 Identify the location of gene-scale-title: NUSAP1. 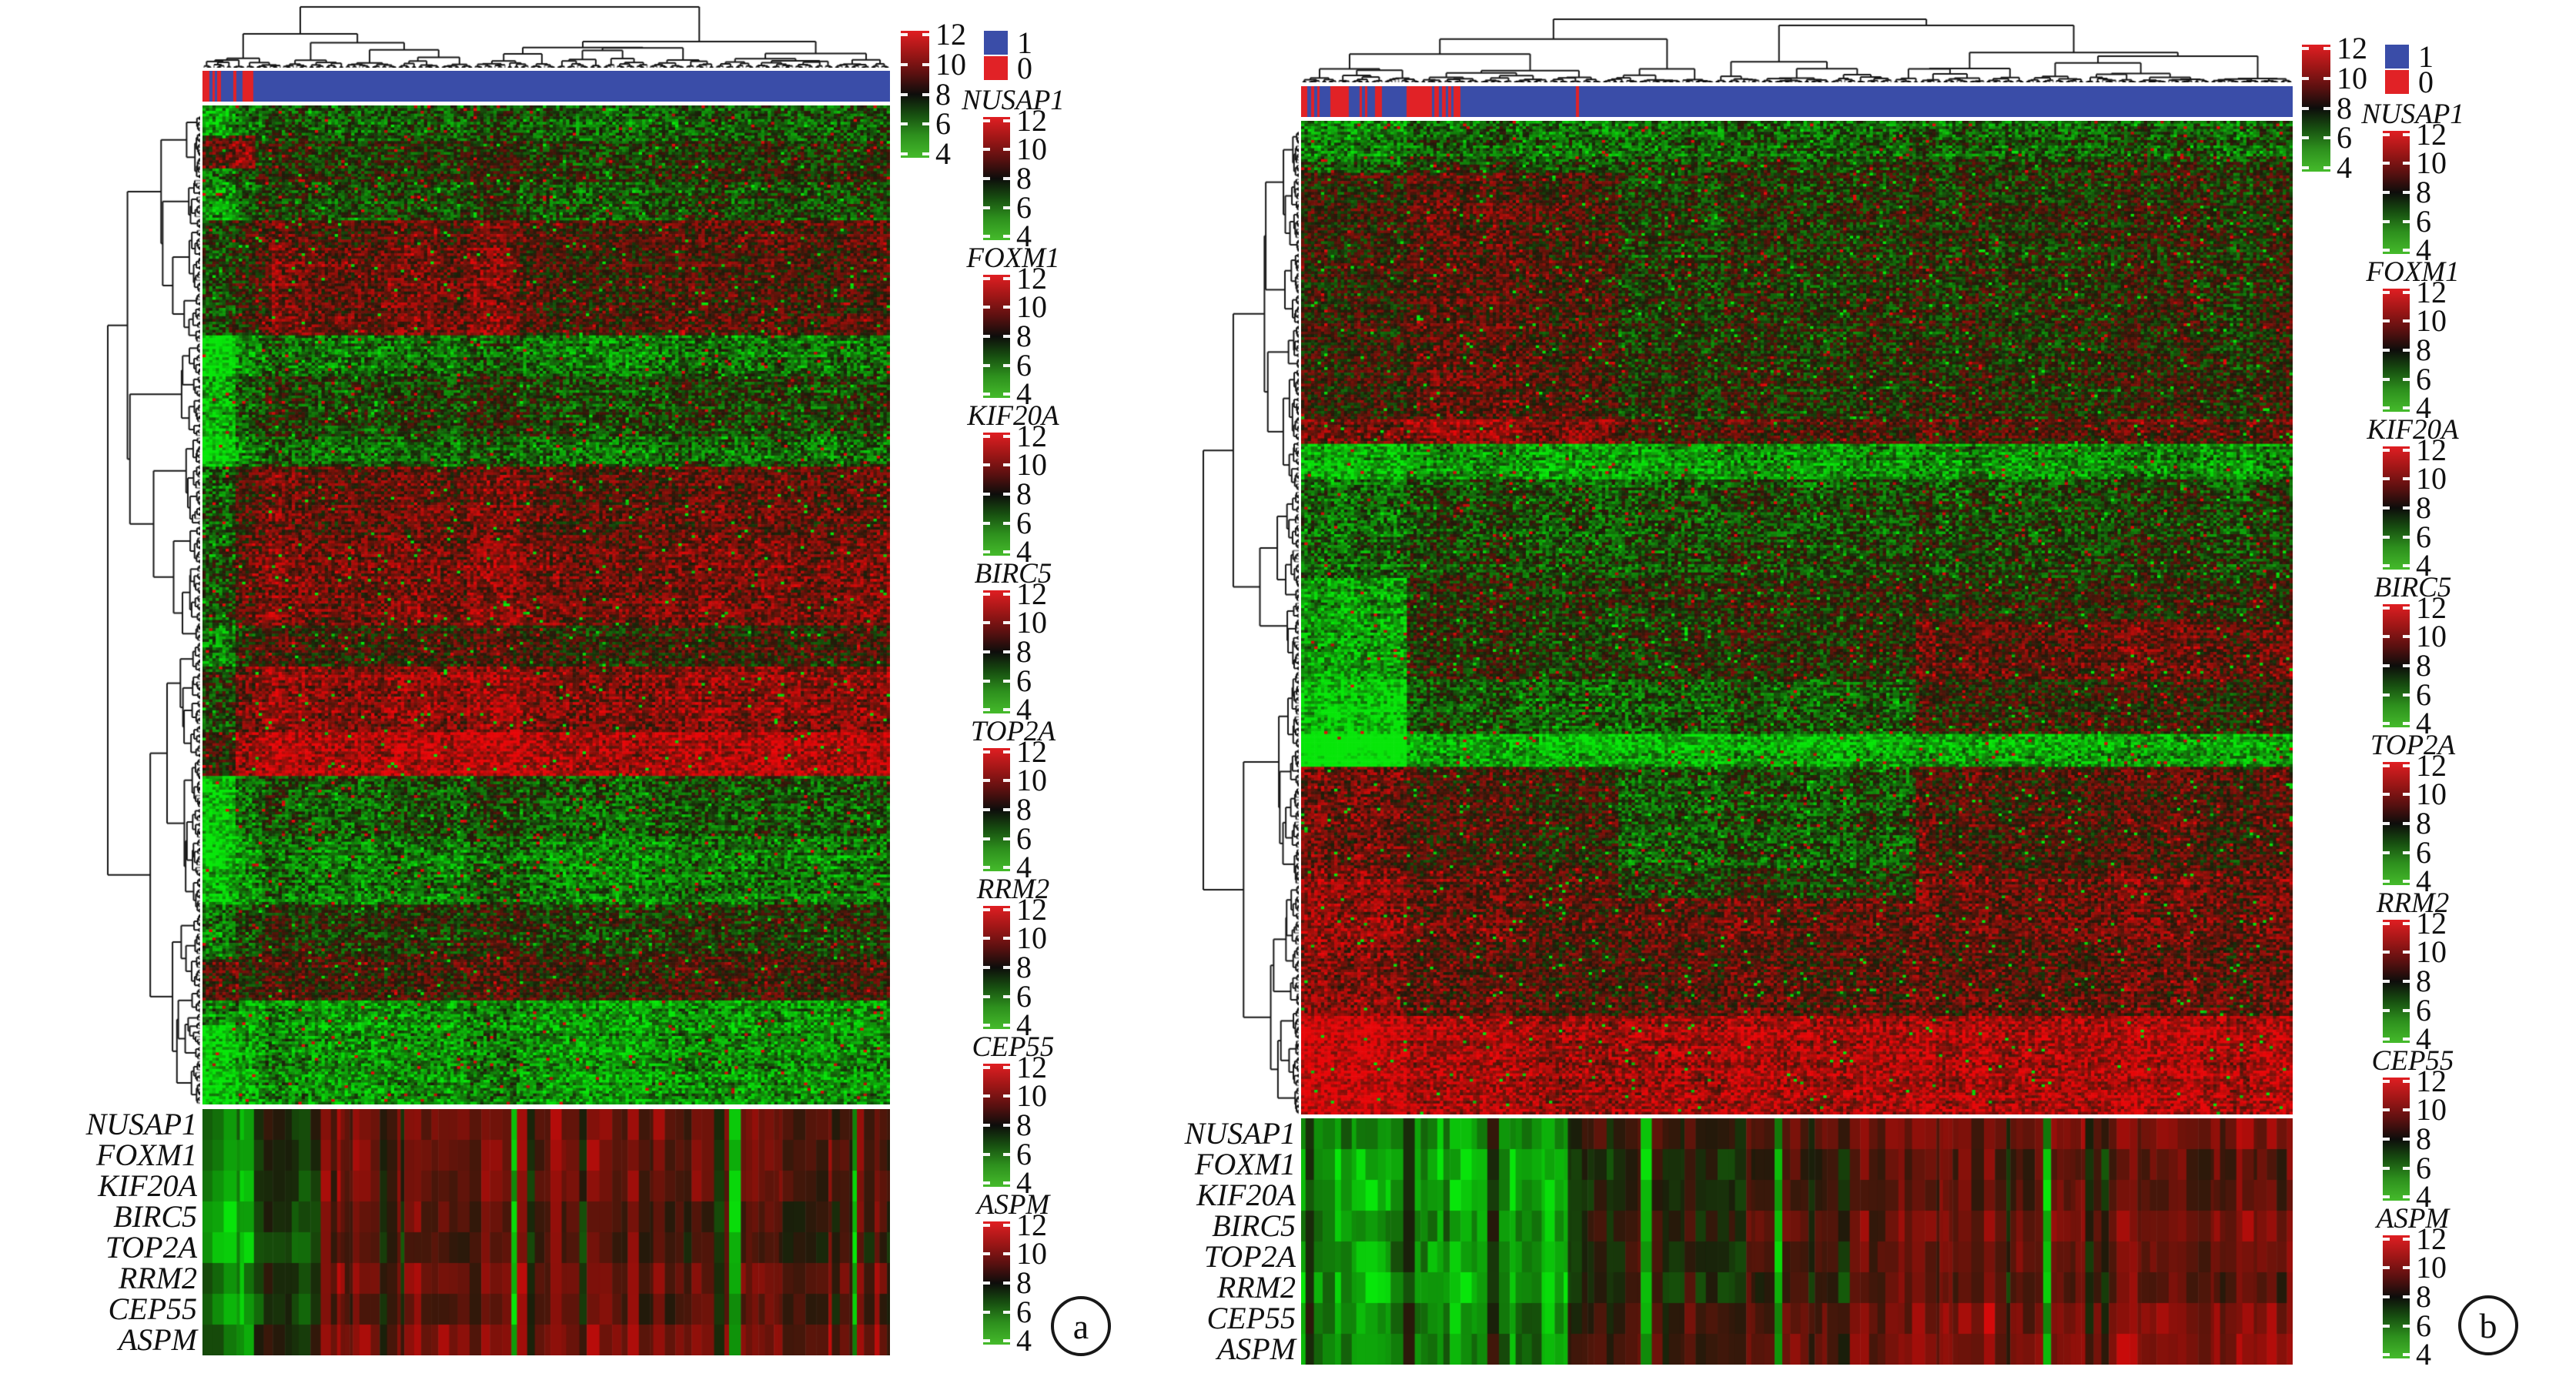
(2412, 115).